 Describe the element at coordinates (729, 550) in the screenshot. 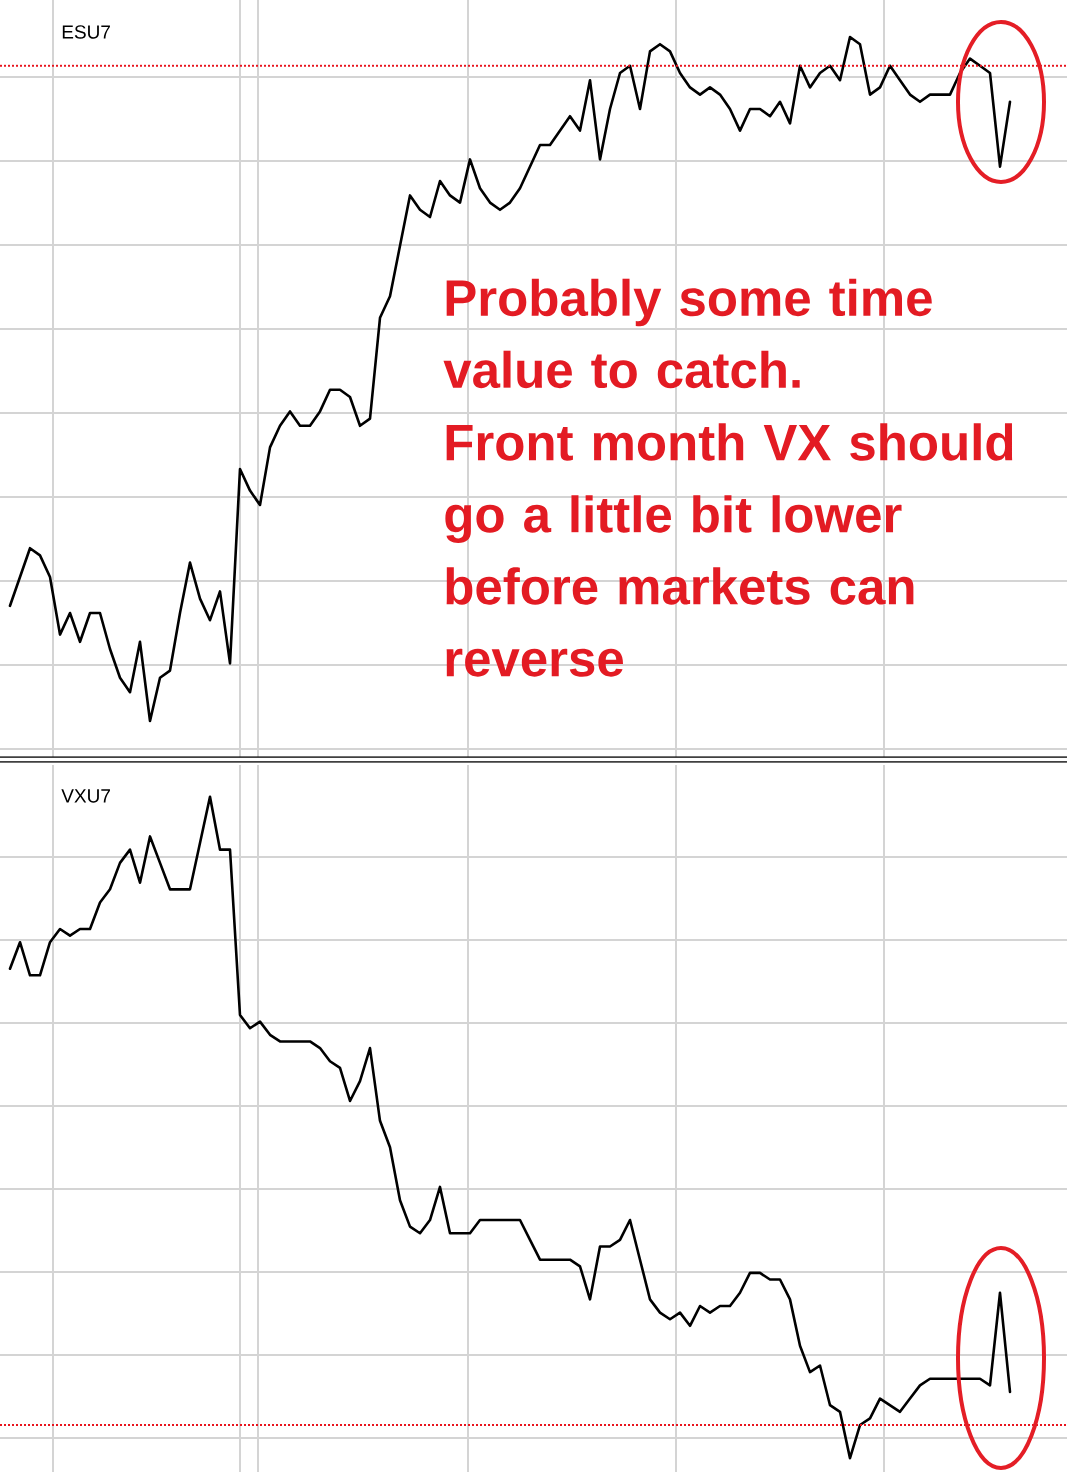

I see `annotation: Front month VX should go a little bit lower before markets can reverse` at that location.